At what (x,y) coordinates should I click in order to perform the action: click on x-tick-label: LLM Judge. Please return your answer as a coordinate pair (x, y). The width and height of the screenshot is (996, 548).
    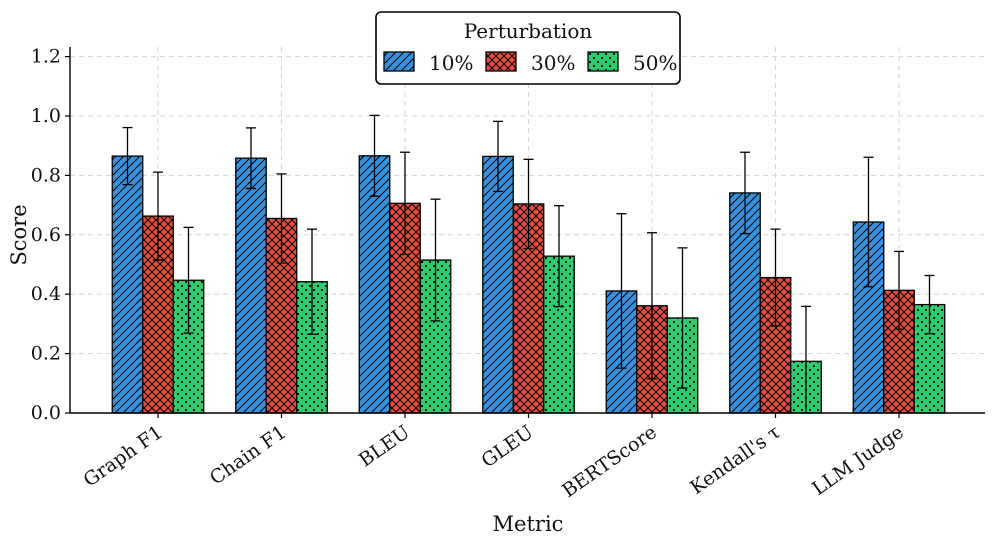
    Looking at the image, I should click on (858, 460).